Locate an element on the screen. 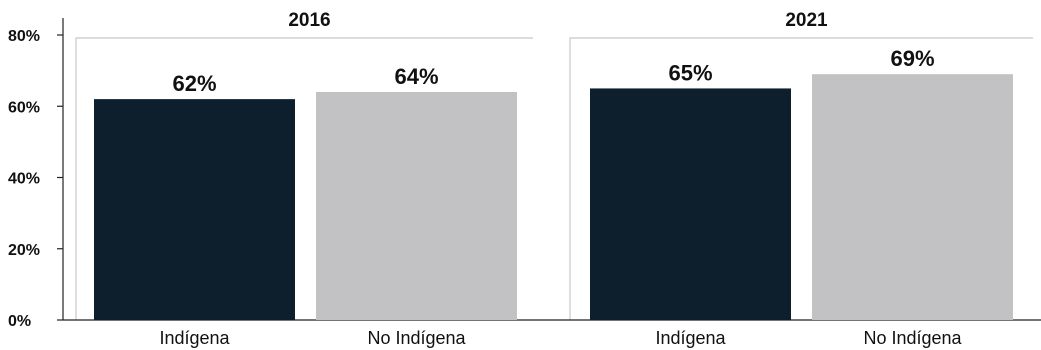 Image resolution: width=1041 pixels, height=350 pixels. y-tick-label: 40% is located at coordinates (24, 179).